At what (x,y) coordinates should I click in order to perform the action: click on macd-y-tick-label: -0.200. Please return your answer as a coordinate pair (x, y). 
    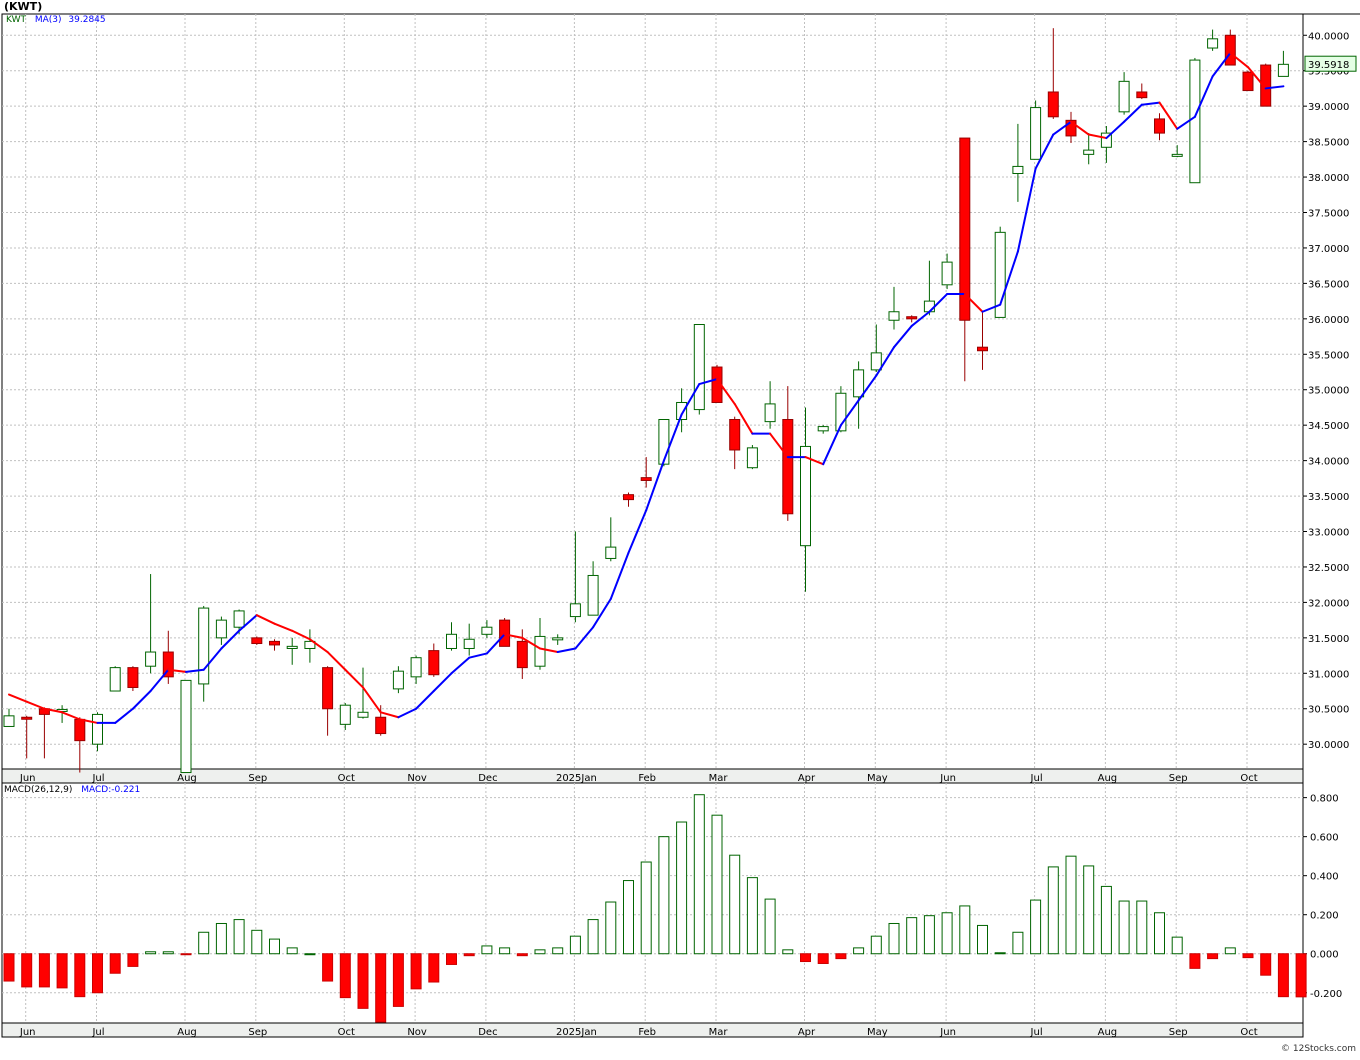
    Looking at the image, I should click on (1326, 994).